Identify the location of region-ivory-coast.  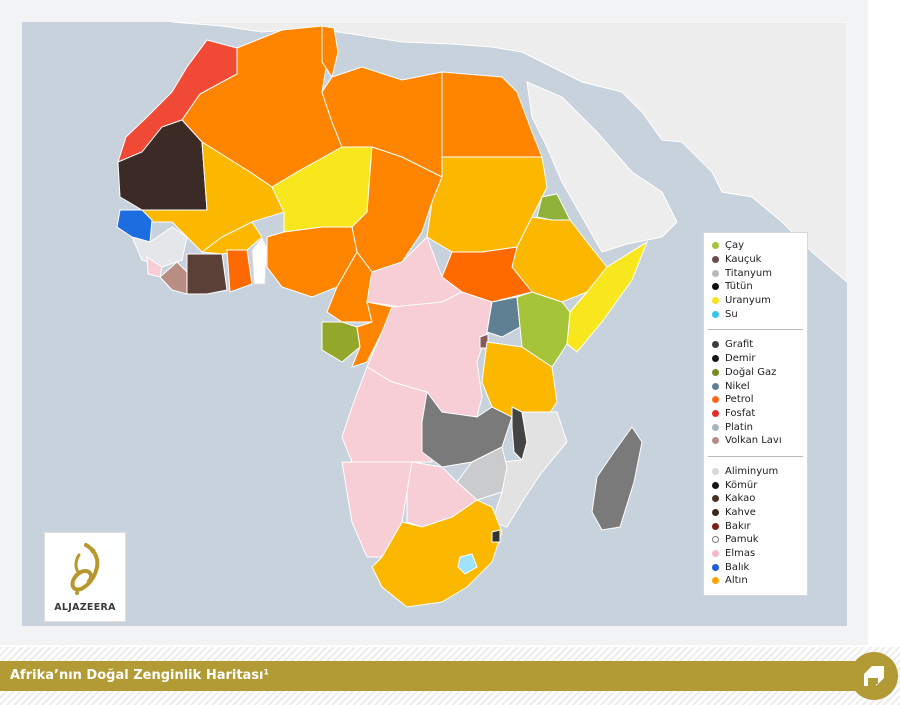
(207, 274).